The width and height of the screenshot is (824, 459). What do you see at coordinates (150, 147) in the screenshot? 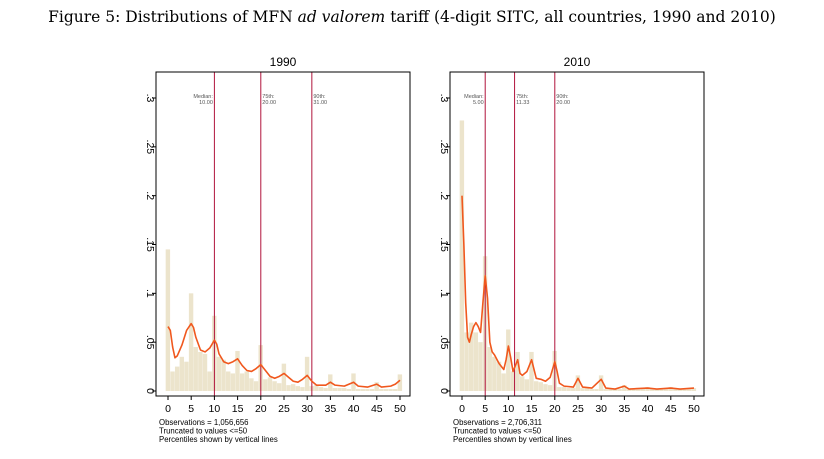
I see `y-tick-label: .25` at bounding box center [150, 147].